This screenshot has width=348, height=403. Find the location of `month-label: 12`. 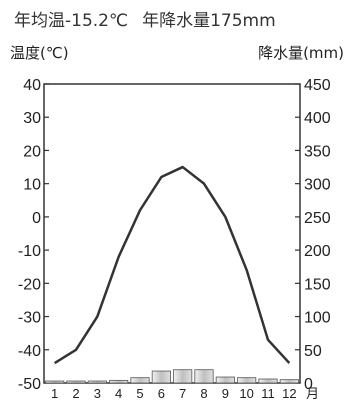

month-label: 12 is located at coordinates (289, 393).